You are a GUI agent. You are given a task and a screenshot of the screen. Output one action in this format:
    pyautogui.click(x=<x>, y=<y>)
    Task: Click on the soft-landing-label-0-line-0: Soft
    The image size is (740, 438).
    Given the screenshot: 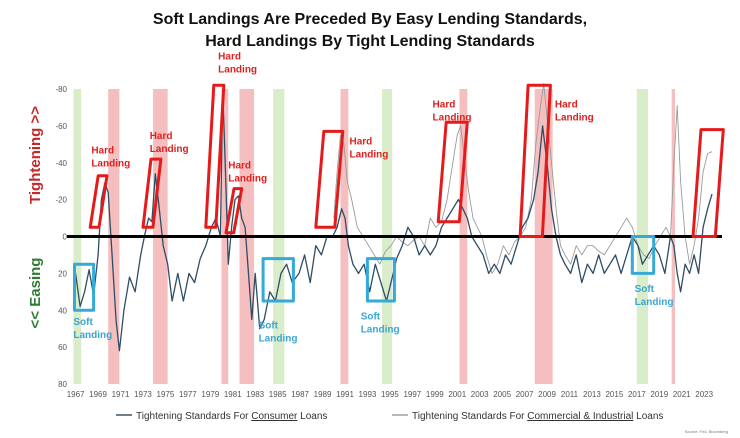 What is the action you would take?
    pyautogui.click(x=83, y=322)
    